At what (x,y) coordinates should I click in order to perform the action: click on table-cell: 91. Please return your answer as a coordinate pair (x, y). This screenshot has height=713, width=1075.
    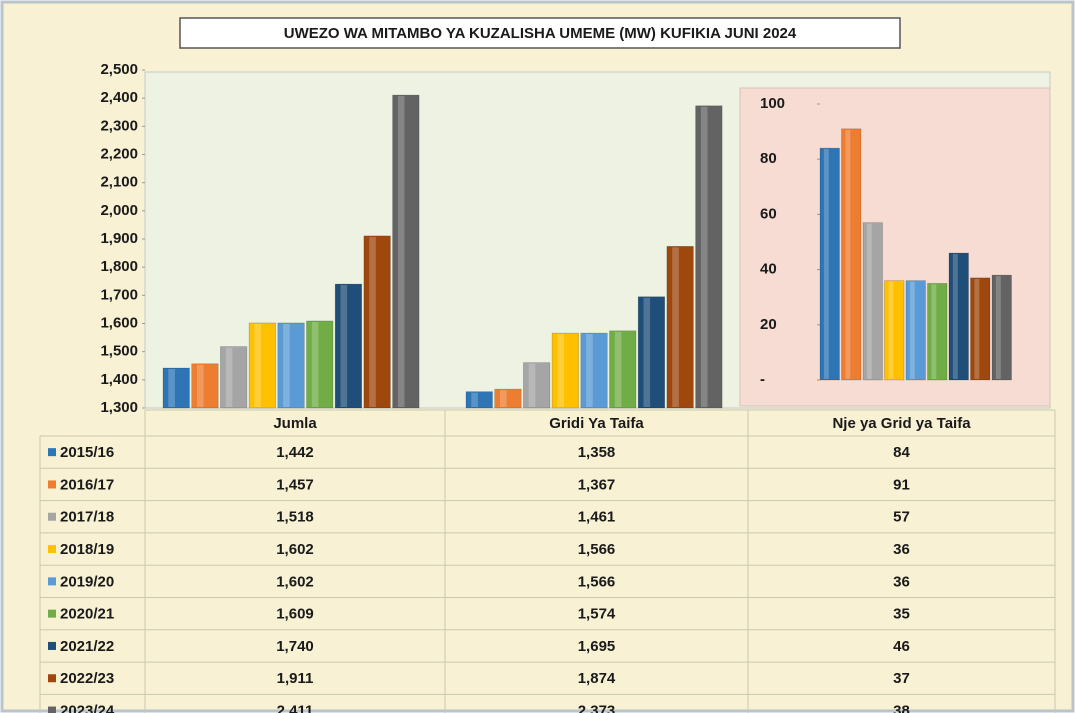
    Looking at the image, I should click on (901, 484).